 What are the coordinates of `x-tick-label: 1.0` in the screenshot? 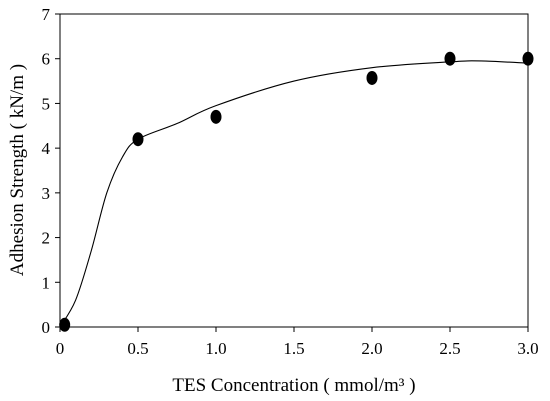 It's located at (215, 348).